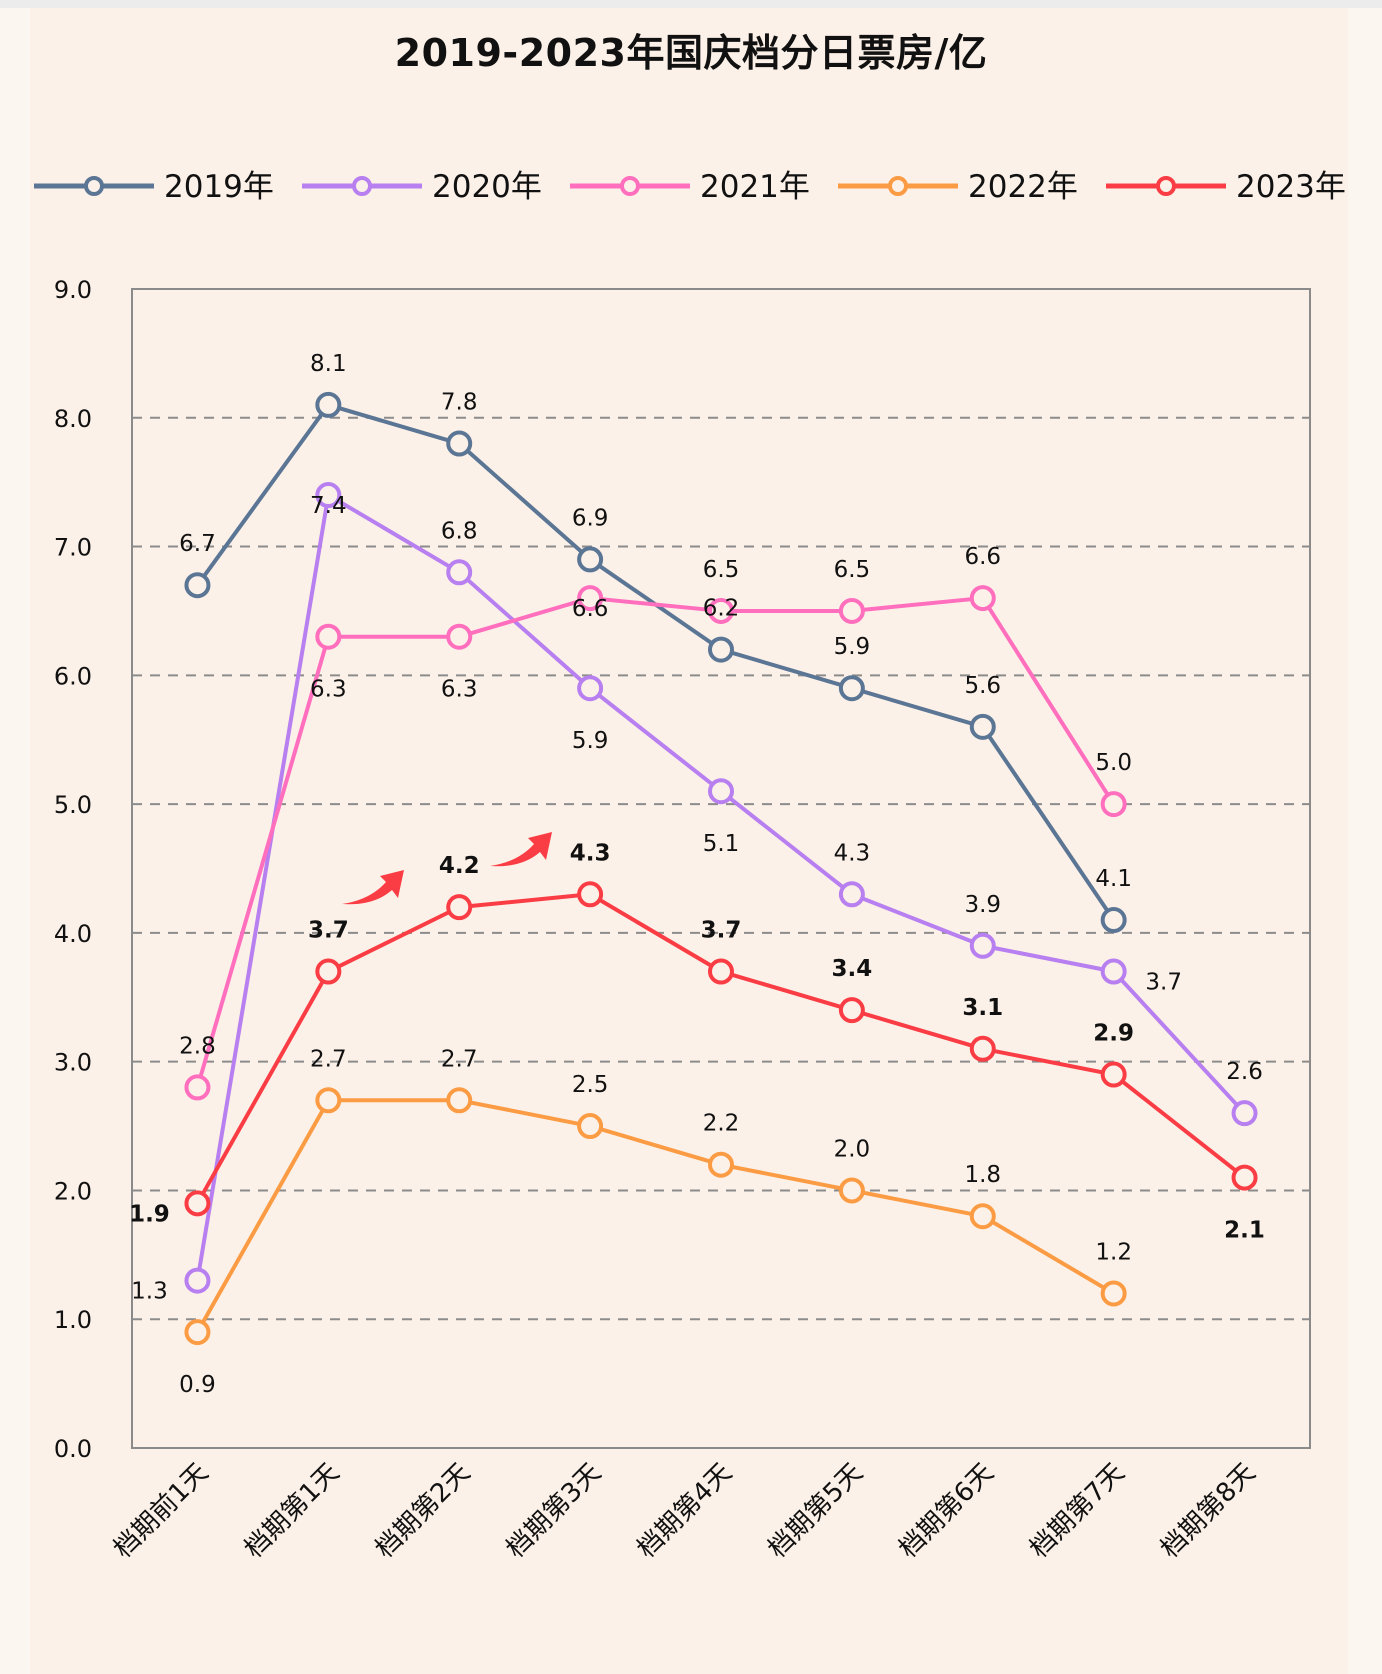 This screenshot has height=1674, width=1382. I want to click on data-label: 6.3, so click(459, 690).